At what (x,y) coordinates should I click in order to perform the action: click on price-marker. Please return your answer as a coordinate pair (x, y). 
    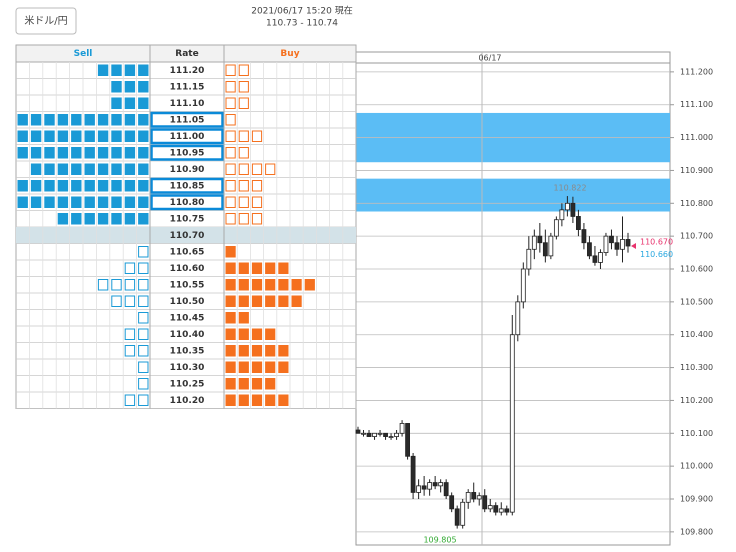
    Looking at the image, I should click on (633, 246).